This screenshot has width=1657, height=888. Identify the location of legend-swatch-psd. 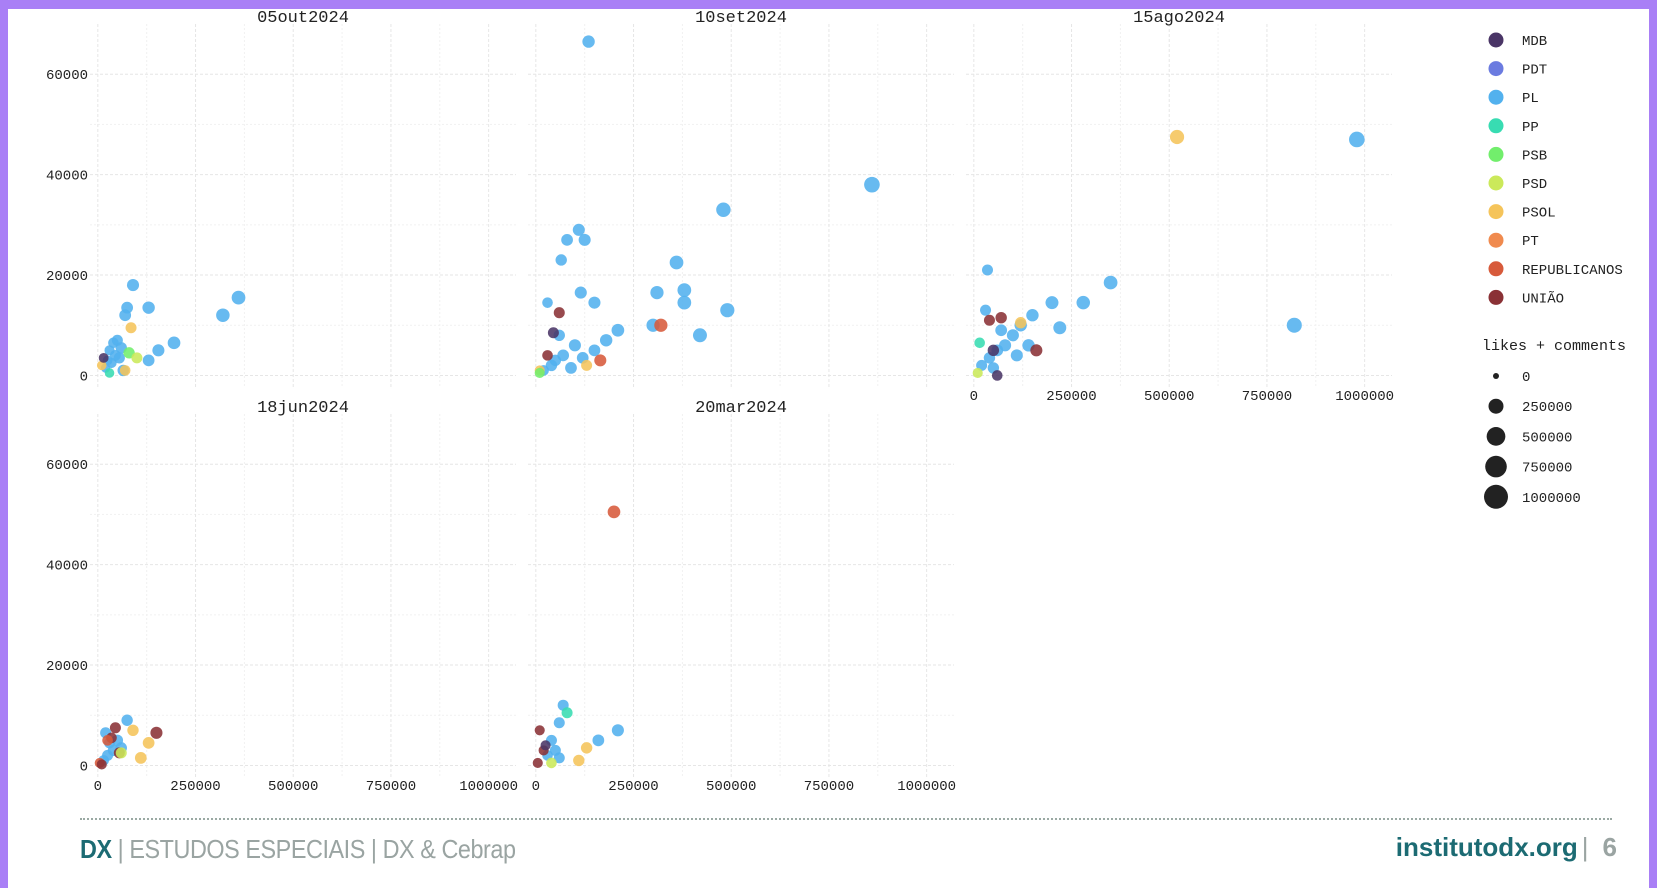
(1496, 183).